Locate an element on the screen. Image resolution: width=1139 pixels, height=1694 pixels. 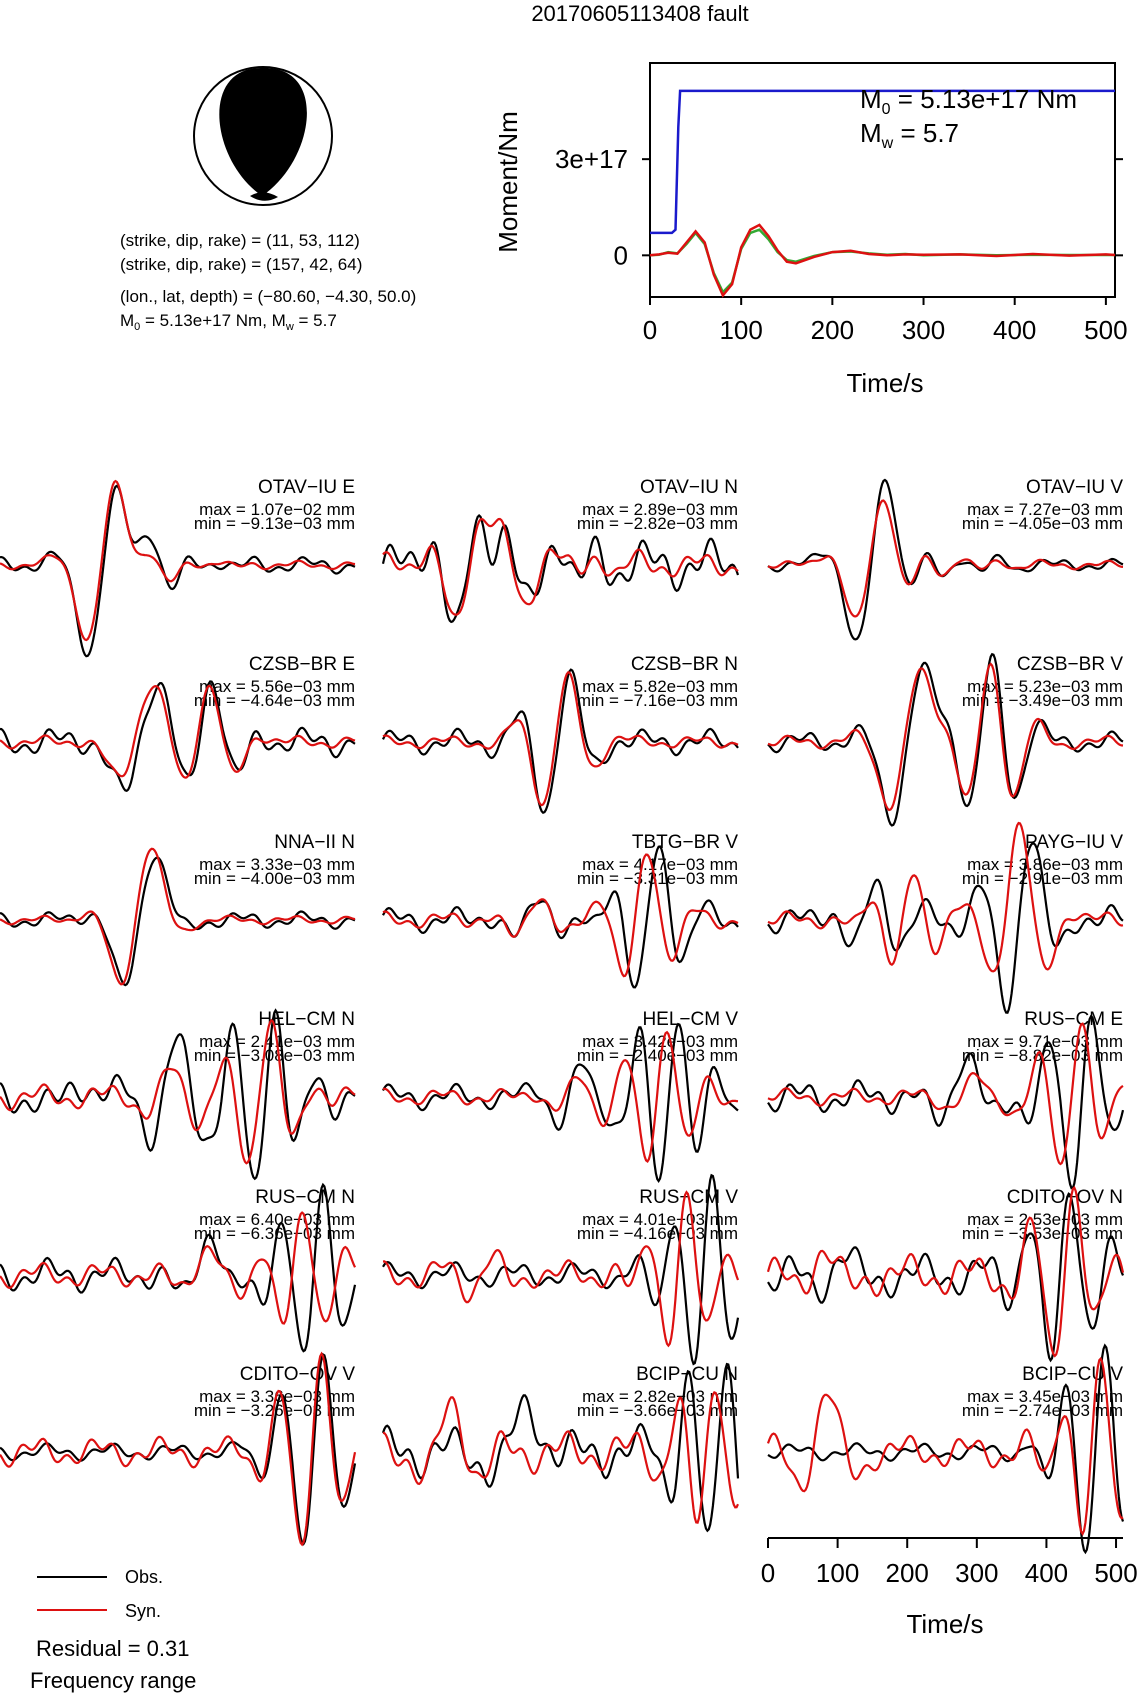
trace-max-label: max = 9.71e−03 mm is located at coordinates (1045, 1041).